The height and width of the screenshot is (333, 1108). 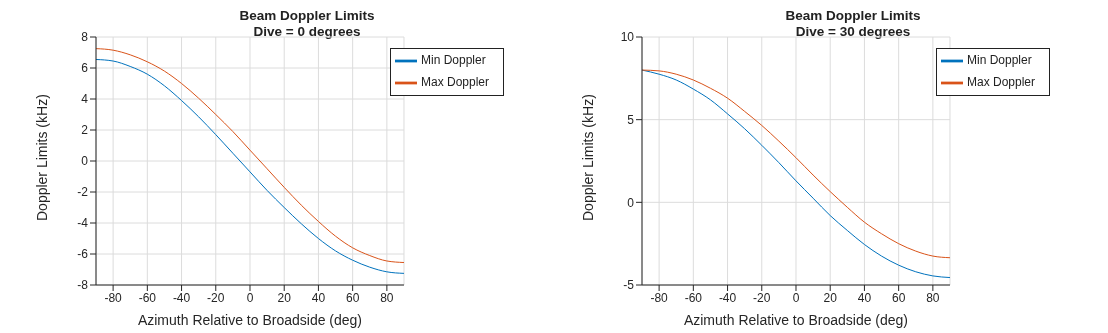 I want to click on y-tick-label: -8, so click(x=83, y=285).